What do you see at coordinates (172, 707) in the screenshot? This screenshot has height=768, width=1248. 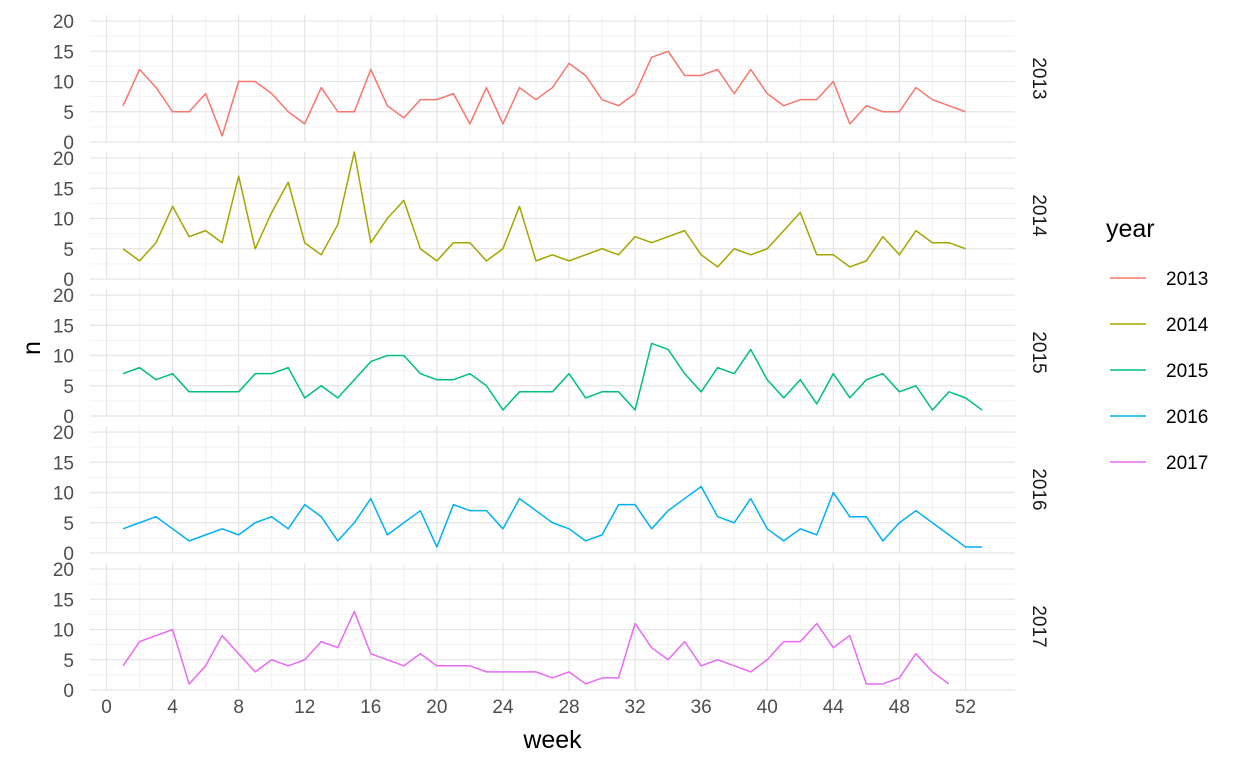 I see `x-tick-label: 4` at bounding box center [172, 707].